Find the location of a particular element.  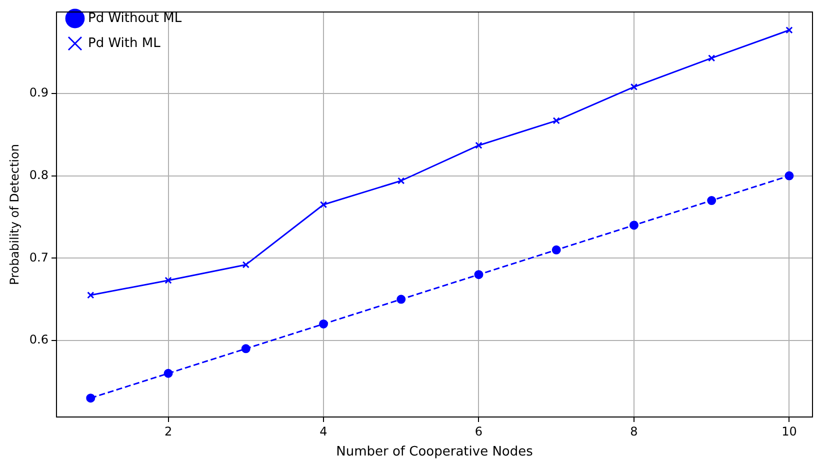

legend-label: Pd Without ML is located at coordinates (135, 18).